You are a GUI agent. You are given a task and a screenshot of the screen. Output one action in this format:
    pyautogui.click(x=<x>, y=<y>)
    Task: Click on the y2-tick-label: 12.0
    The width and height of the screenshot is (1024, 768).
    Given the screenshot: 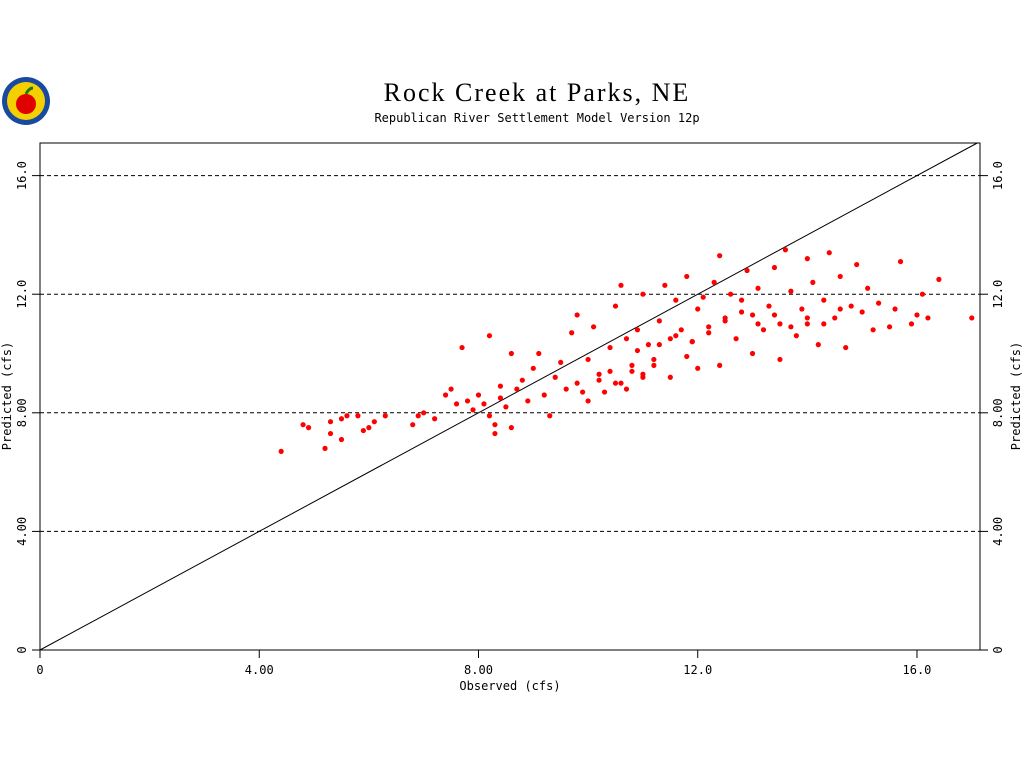 What is the action you would take?
    pyautogui.click(x=998, y=294)
    